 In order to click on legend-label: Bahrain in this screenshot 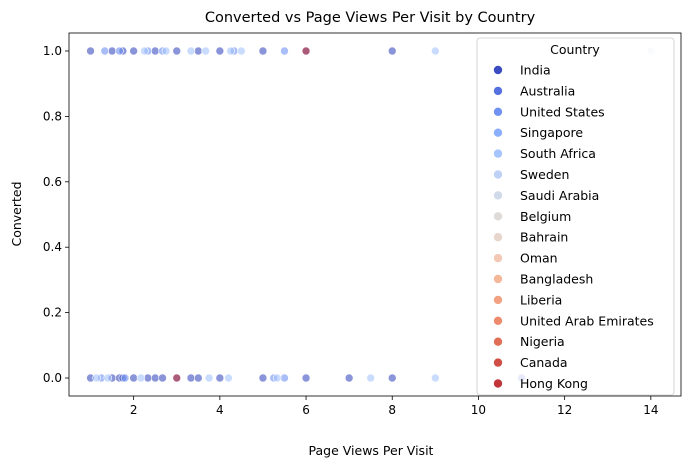, I will do `click(544, 237)`.